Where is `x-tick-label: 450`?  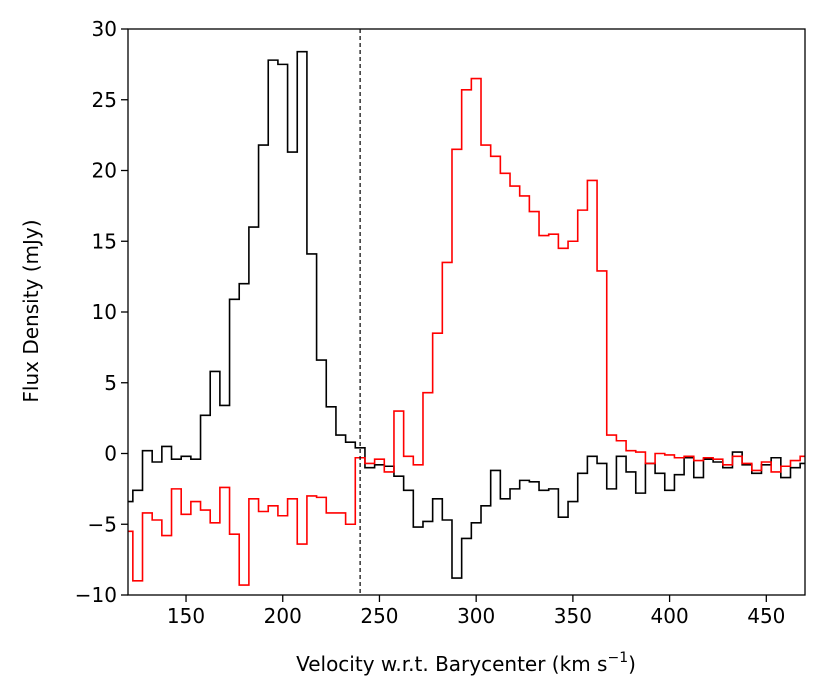 x-tick-label: 450 is located at coordinates (766, 616).